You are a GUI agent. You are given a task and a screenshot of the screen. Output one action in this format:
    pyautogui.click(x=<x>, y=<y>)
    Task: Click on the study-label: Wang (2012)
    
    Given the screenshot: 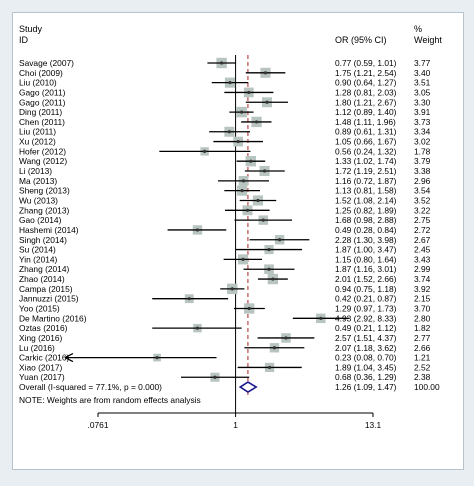 What is the action you would take?
    pyautogui.click(x=43, y=161)
    